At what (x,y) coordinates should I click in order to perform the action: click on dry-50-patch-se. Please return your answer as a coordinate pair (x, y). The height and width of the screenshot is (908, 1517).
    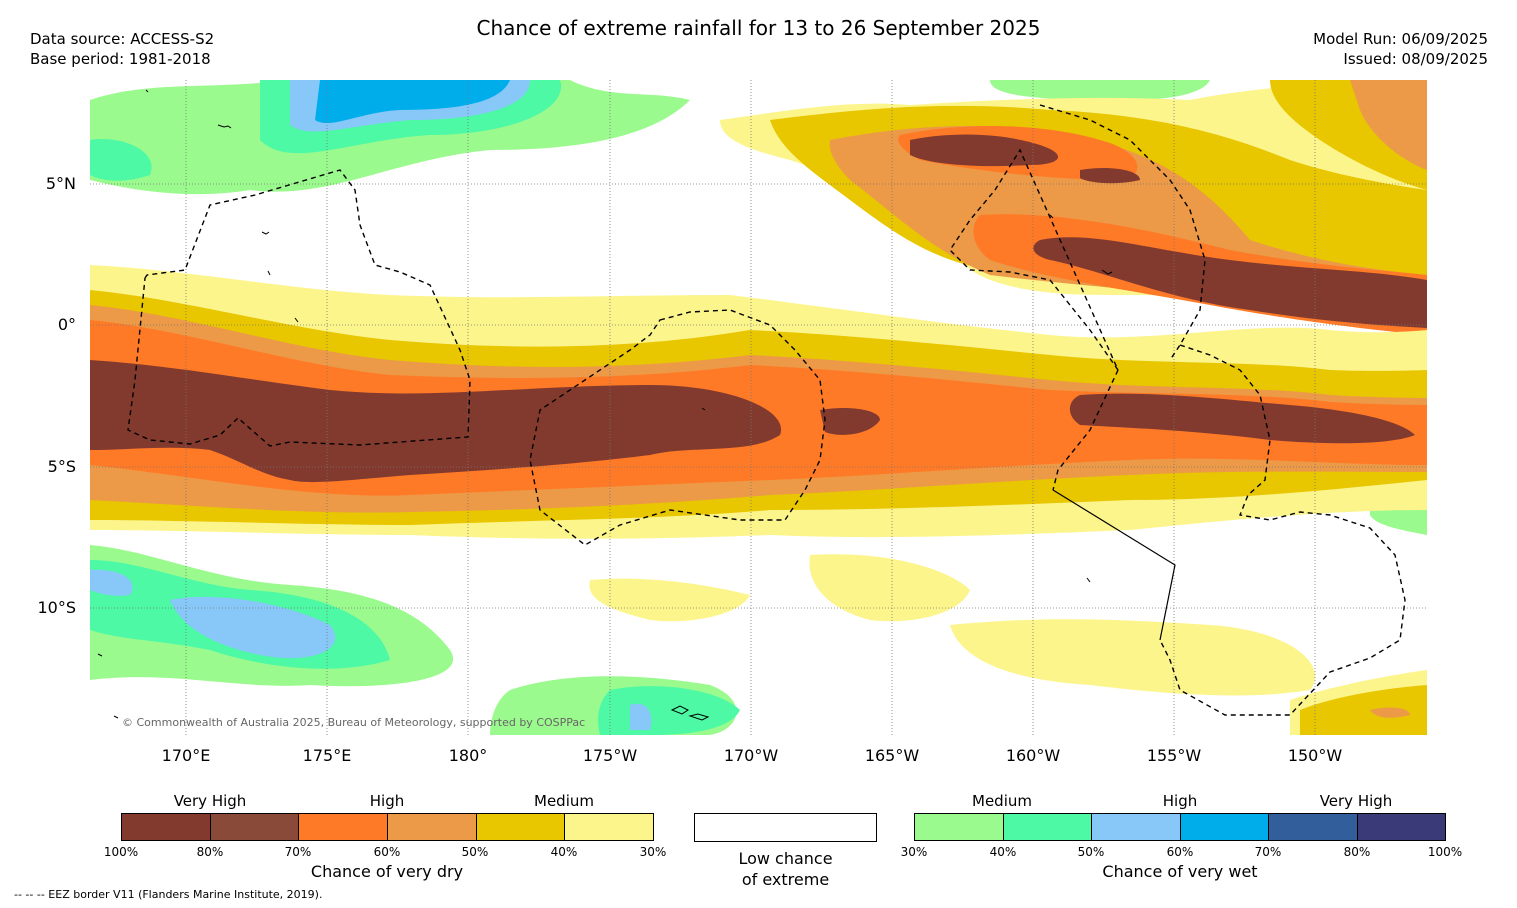
    Looking at the image, I should click on (1390, 712).